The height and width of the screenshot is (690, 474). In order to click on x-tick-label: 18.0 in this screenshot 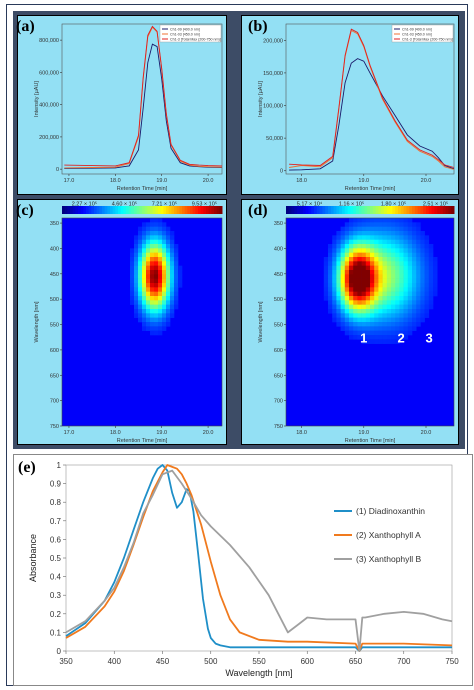, I will do `click(115, 433)`.